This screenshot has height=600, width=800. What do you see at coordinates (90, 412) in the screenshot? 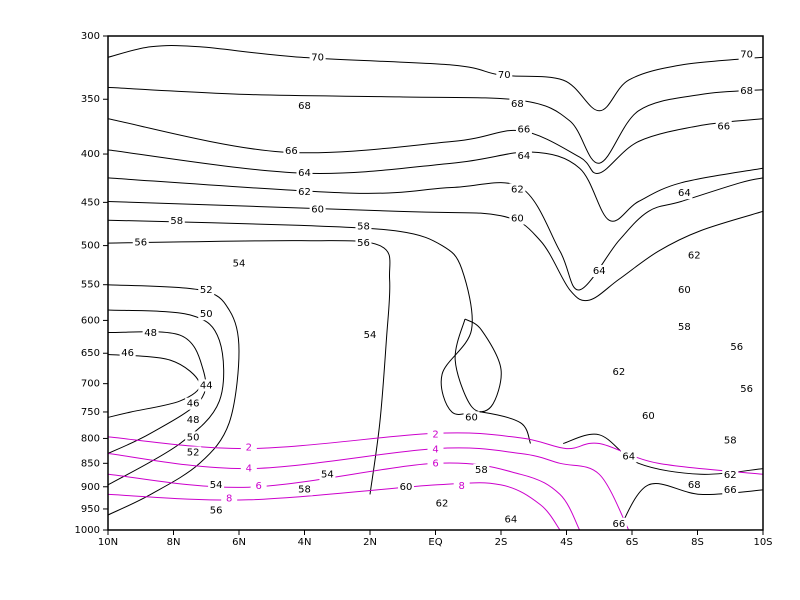
I see `y-tick-label: 750` at bounding box center [90, 412].